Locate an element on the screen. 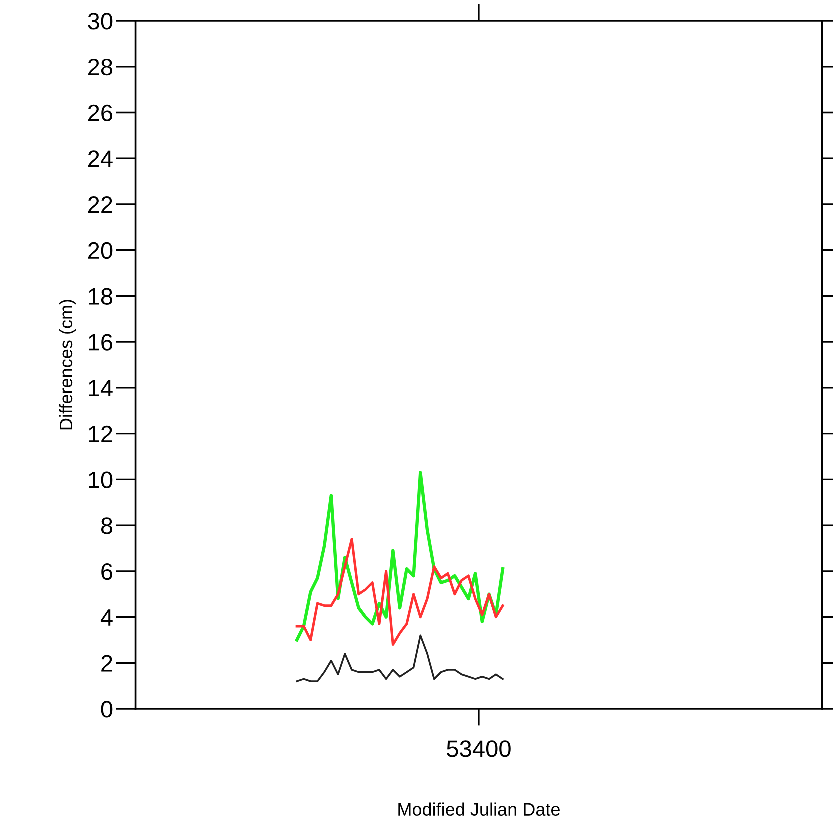 The height and width of the screenshot is (821, 833). y-axis-title: Differences (cm) is located at coordinates (67, 365).